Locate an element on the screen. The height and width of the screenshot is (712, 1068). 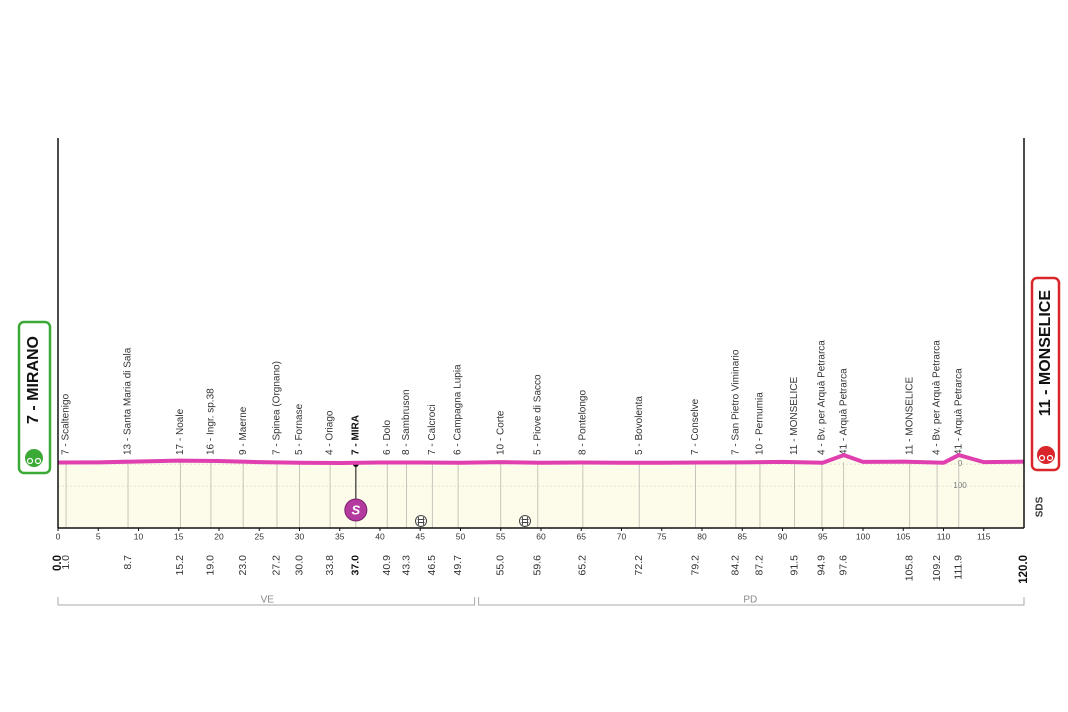
x-tick-label: 40 is located at coordinates (380, 536).